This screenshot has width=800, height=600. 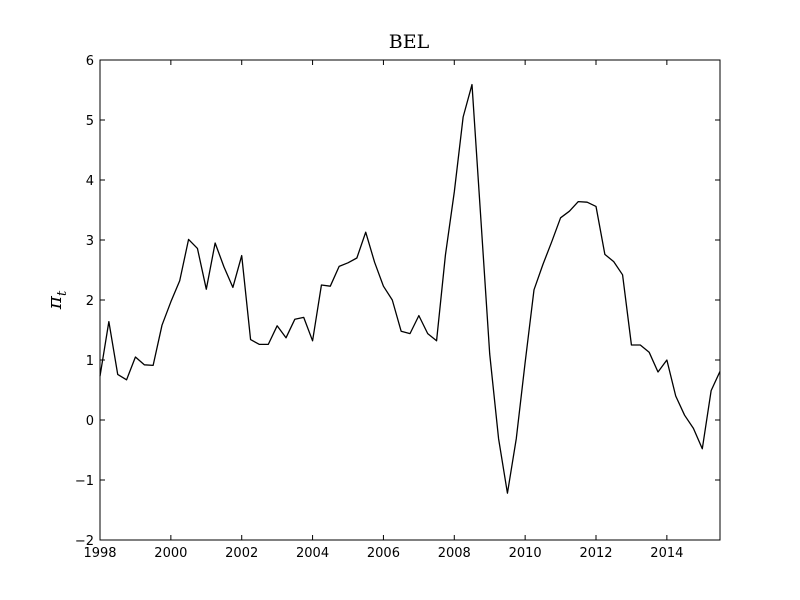 What do you see at coordinates (99, 553) in the screenshot?
I see `x-tick-label: 1998` at bounding box center [99, 553].